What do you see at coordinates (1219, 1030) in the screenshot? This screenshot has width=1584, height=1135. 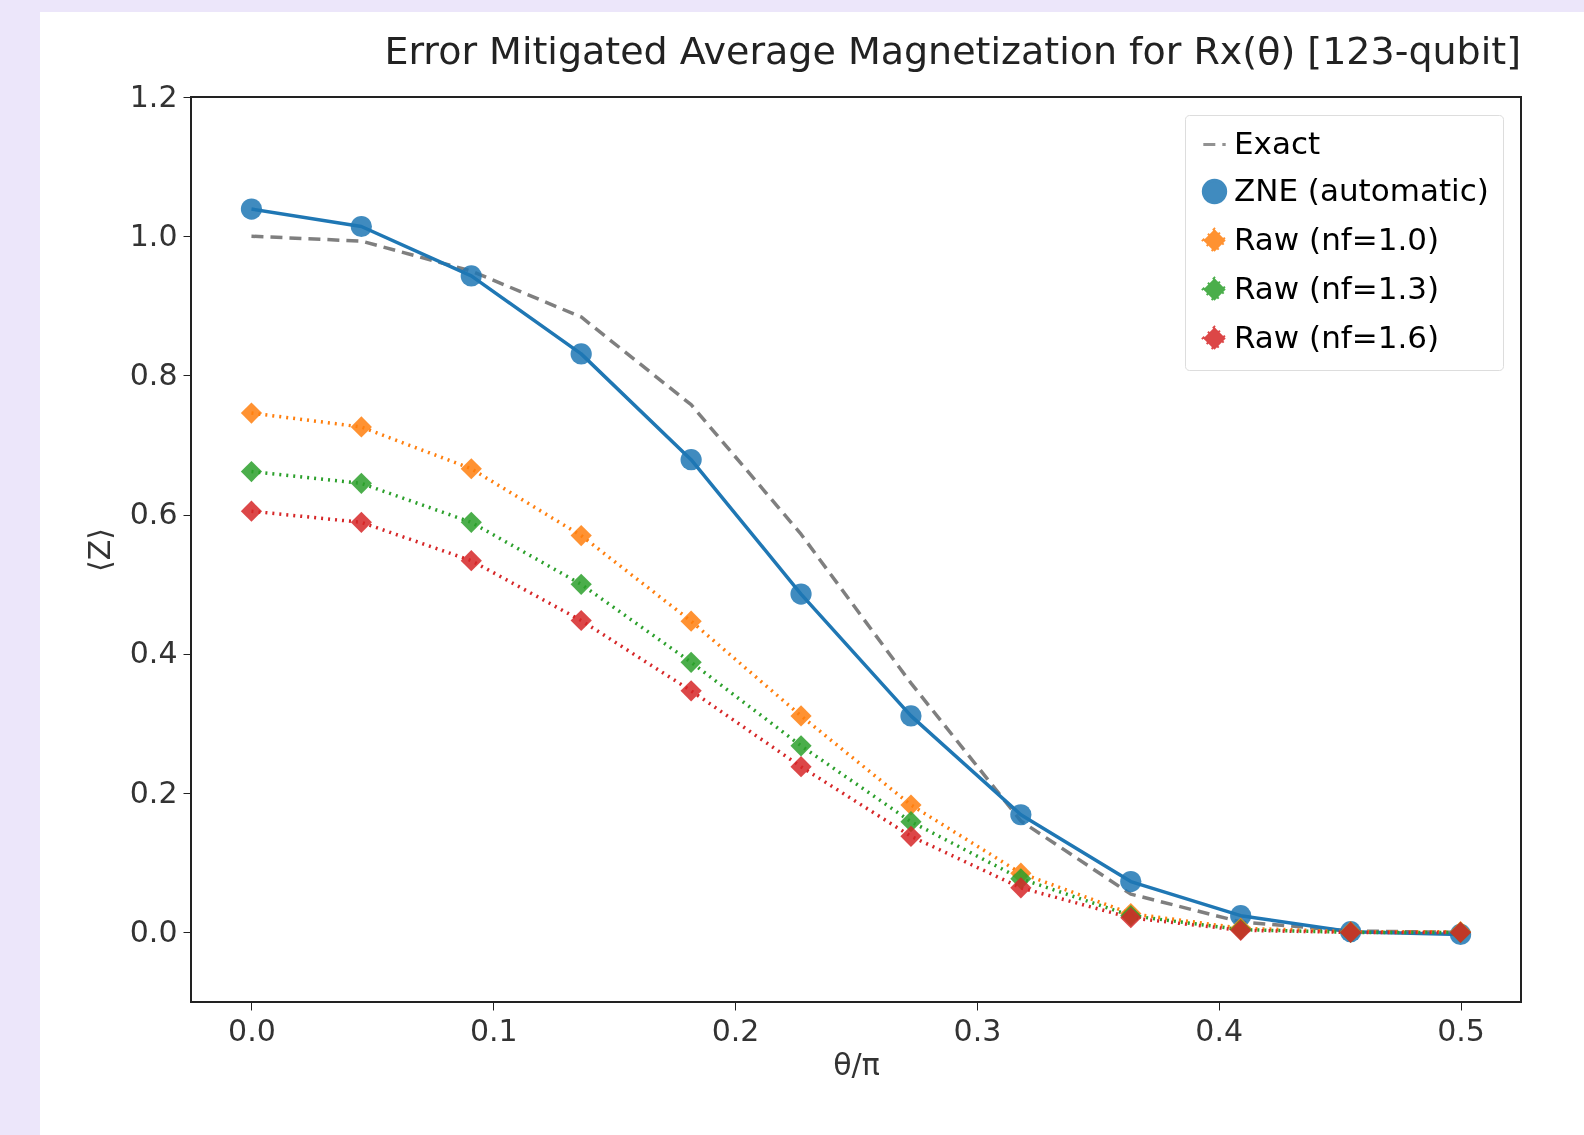 I see `x-tick-label: 0.4` at bounding box center [1219, 1030].